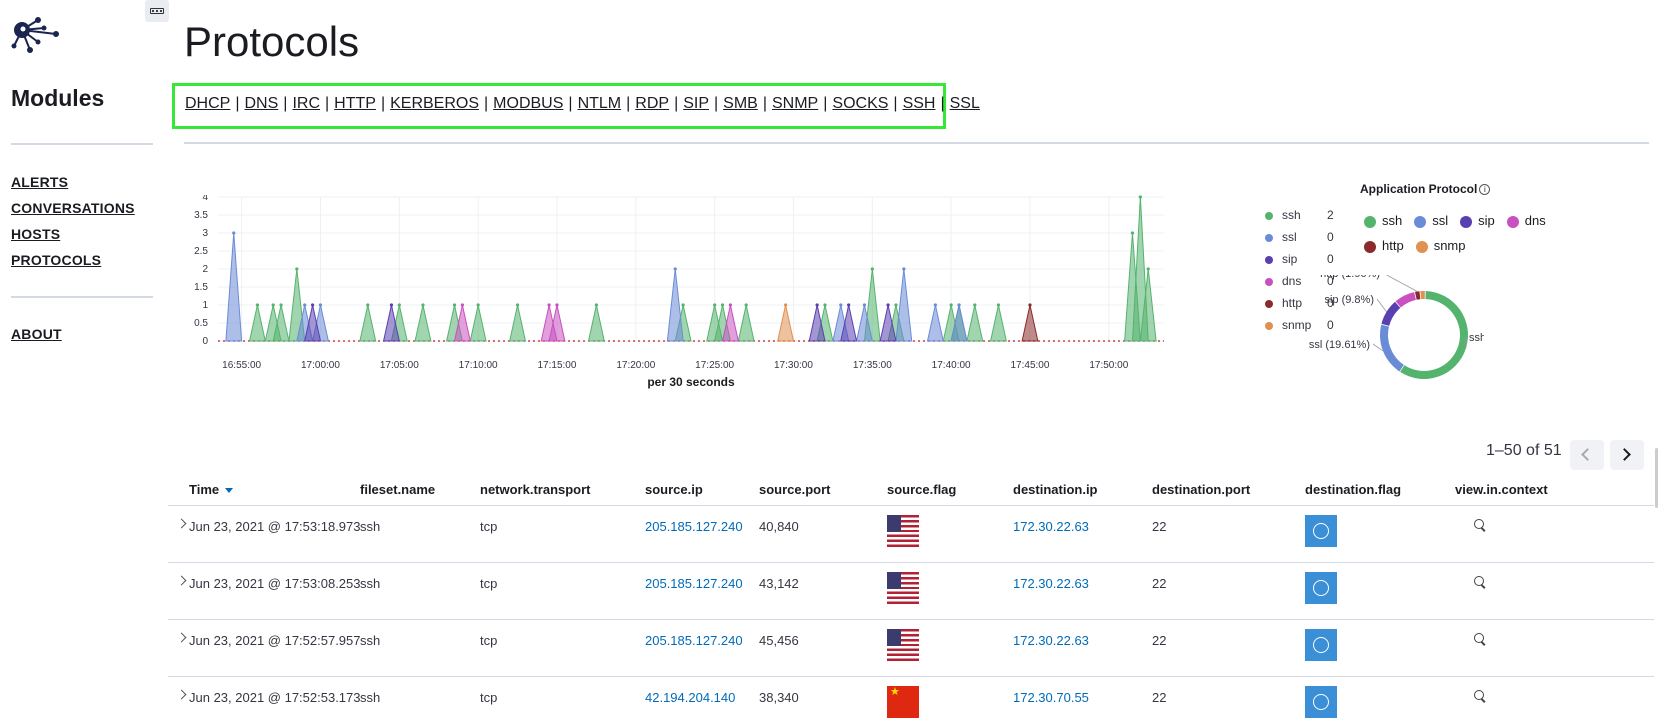 The image size is (1664, 722). Describe the element at coordinates (355, 103) in the screenshot. I see `protocol-link-http: HTTP` at that location.